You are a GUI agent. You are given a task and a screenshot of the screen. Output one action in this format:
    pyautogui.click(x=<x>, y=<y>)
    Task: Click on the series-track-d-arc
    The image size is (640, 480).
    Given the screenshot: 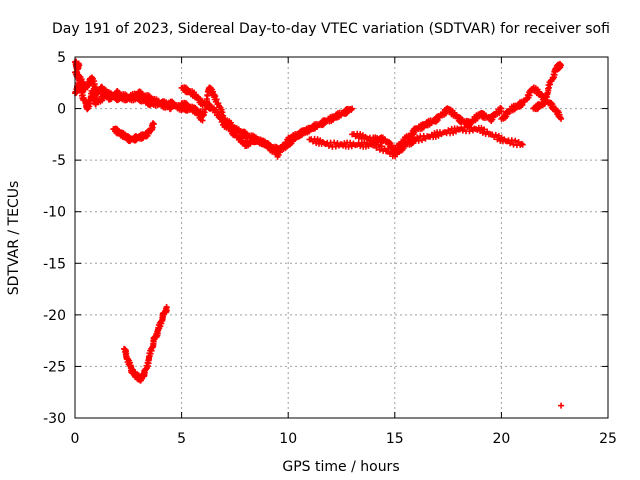 What is the action you would take?
    pyautogui.click(x=133, y=132)
    